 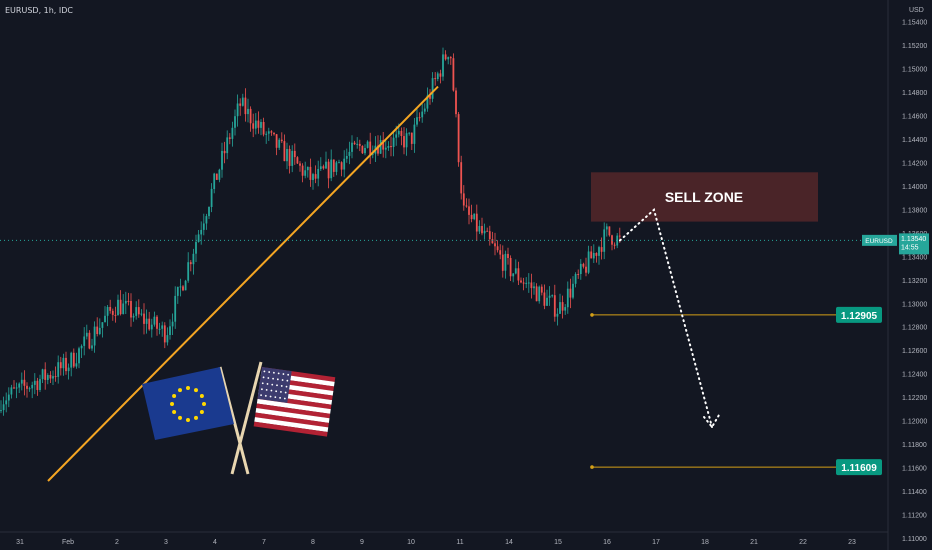 I want to click on sell-zone-label: SELL ZONE, so click(x=704, y=197).